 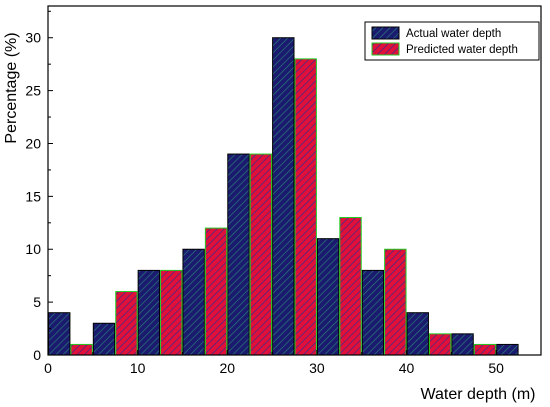 What do you see at coordinates (193, 302) in the screenshot?
I see `bar-actual-17.5` at bounding box center [193, 302].